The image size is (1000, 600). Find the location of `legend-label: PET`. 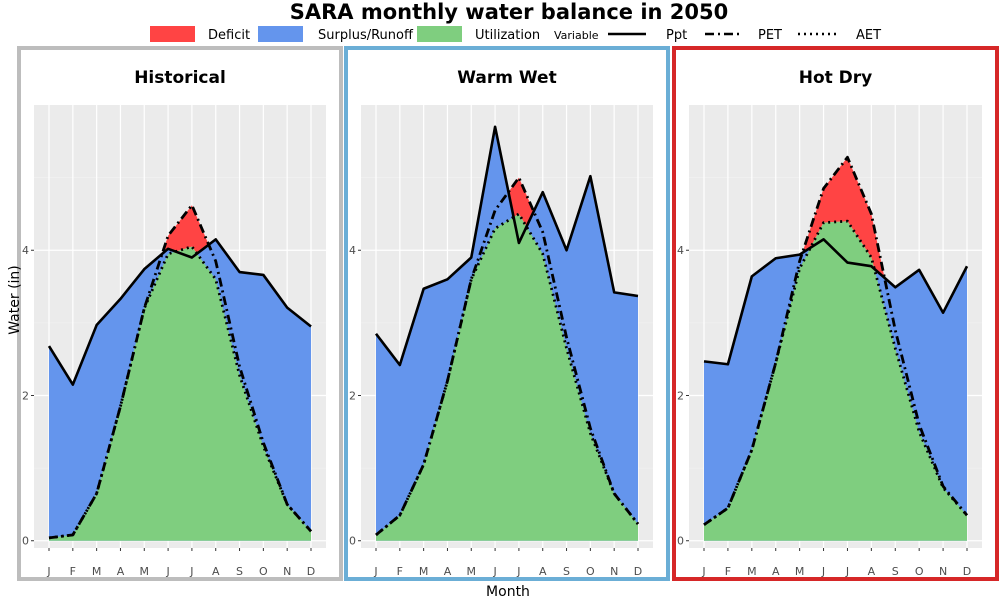

legend-label: PET is located at coordinates (770, 35).